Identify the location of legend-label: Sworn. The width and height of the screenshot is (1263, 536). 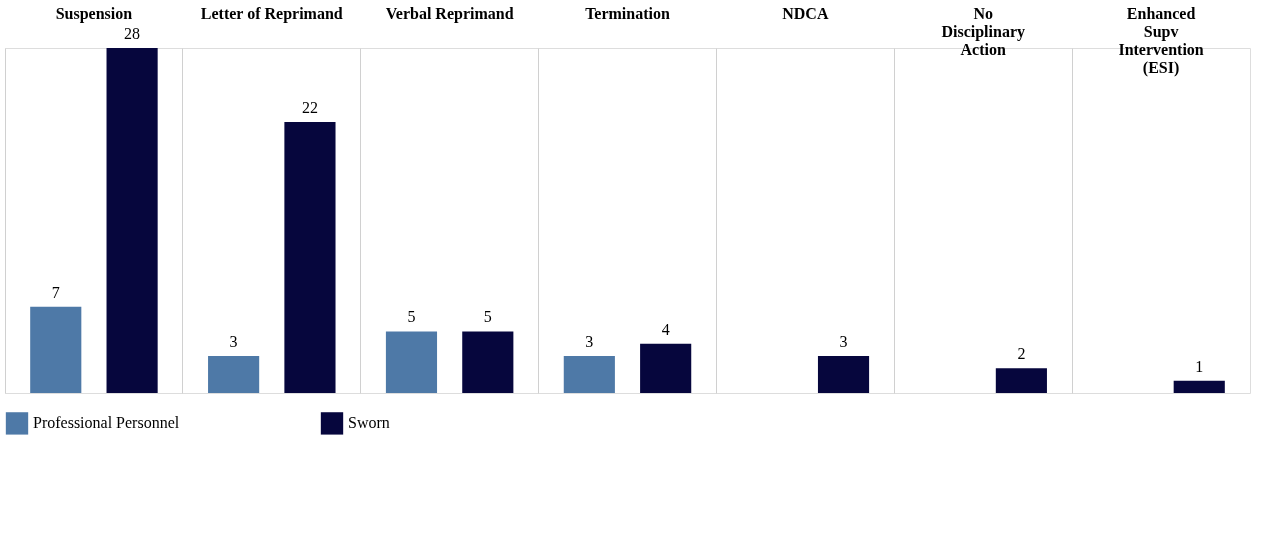
(369, 423).